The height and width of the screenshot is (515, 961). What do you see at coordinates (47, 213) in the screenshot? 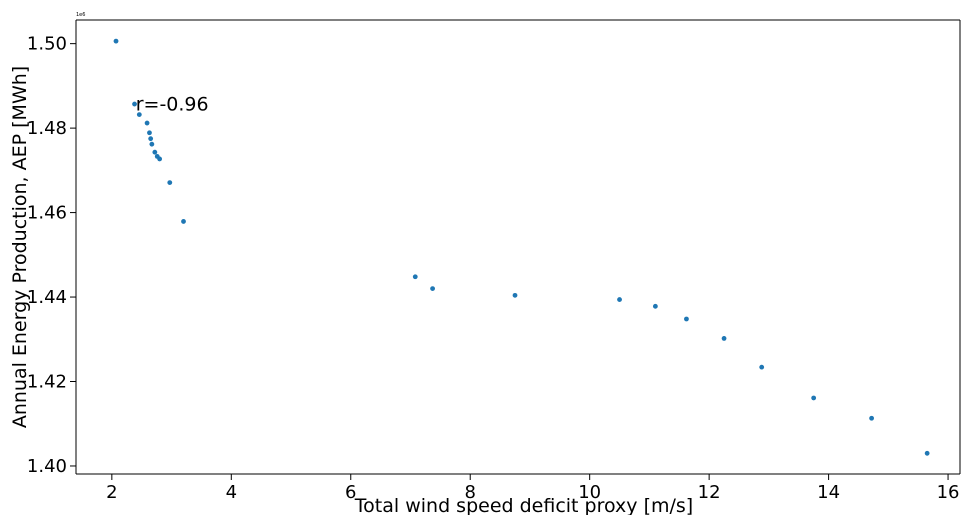
I see `y-tick-label: 1.46` at bounding box center [47, 213].